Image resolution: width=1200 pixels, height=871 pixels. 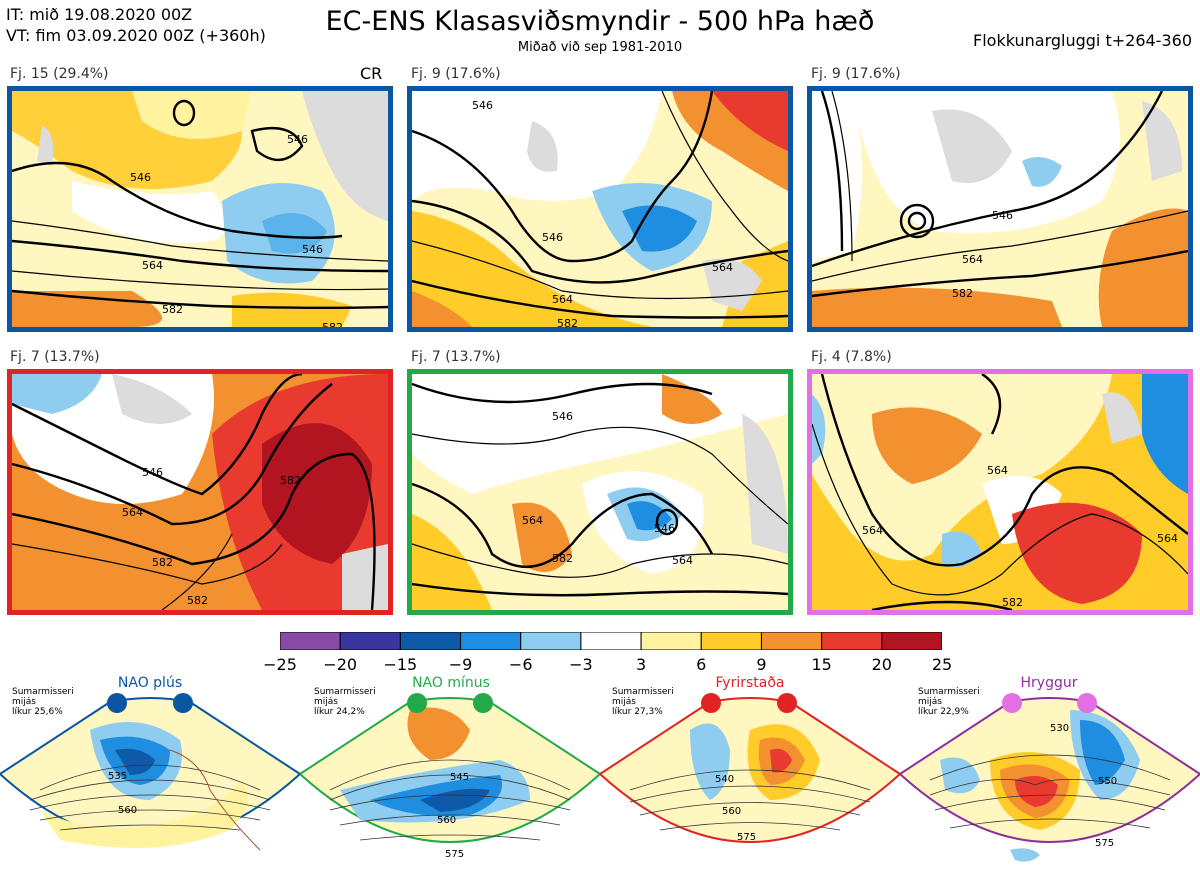 I want to click on map-panel-5-canvas: 546 546 564 564 582, so click(x=600, y=492).